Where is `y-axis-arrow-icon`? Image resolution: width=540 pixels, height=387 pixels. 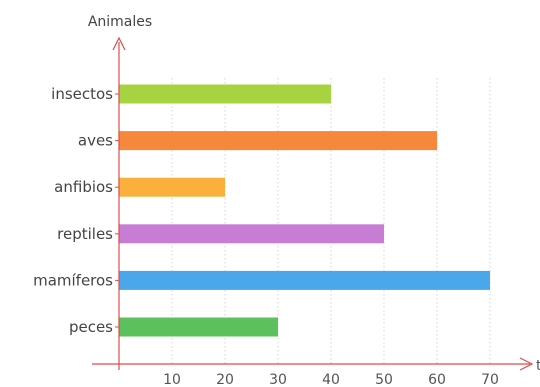
y-axis-arrow-icon is located at coordinates (119, 43).